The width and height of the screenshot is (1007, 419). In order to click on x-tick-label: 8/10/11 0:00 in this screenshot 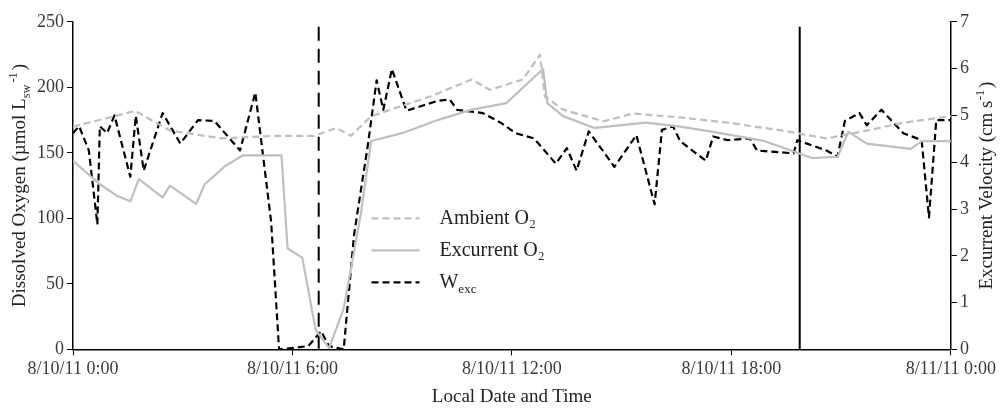, I will do `click(73, 367)`.